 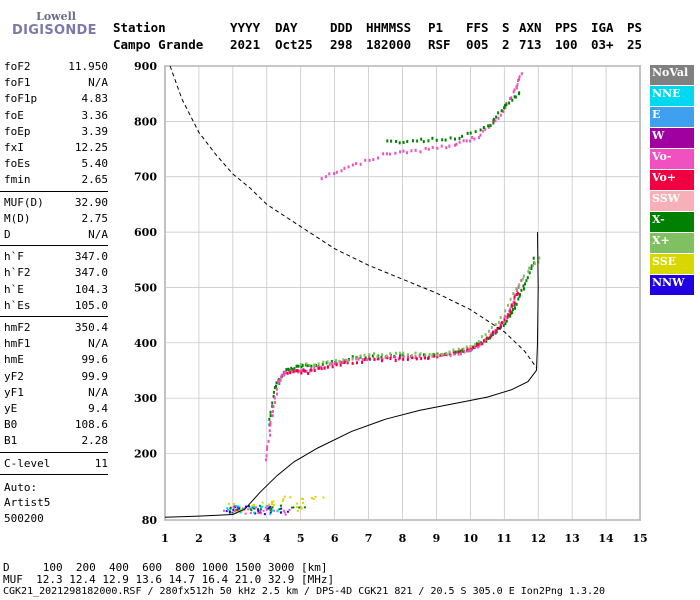 I want to click on header-value-11: 25, so click(x=635, y=44).